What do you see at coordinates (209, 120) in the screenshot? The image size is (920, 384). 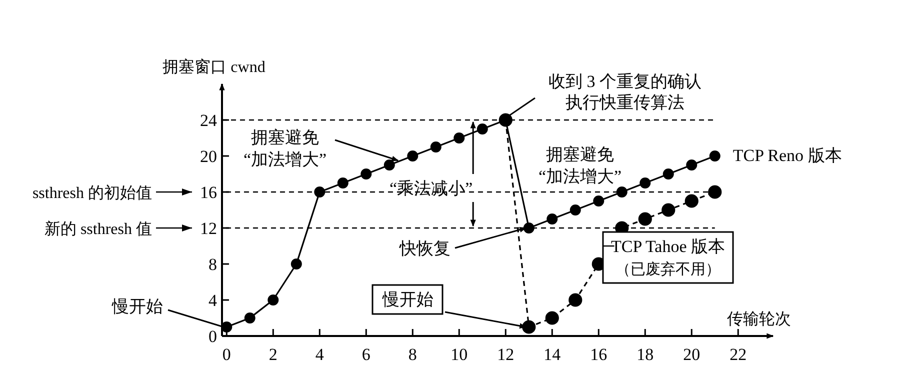 I see `y-tick-label: 24` at bounding box center [209, 120].